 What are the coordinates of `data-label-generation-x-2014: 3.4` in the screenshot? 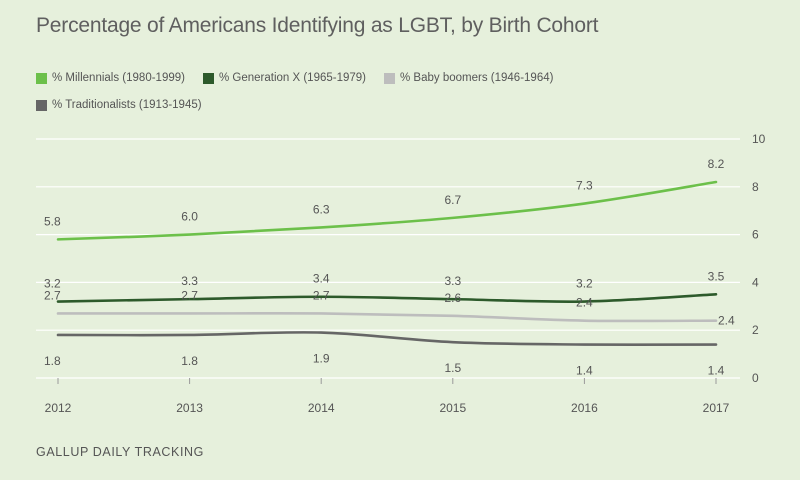 It's located at (321, 279).